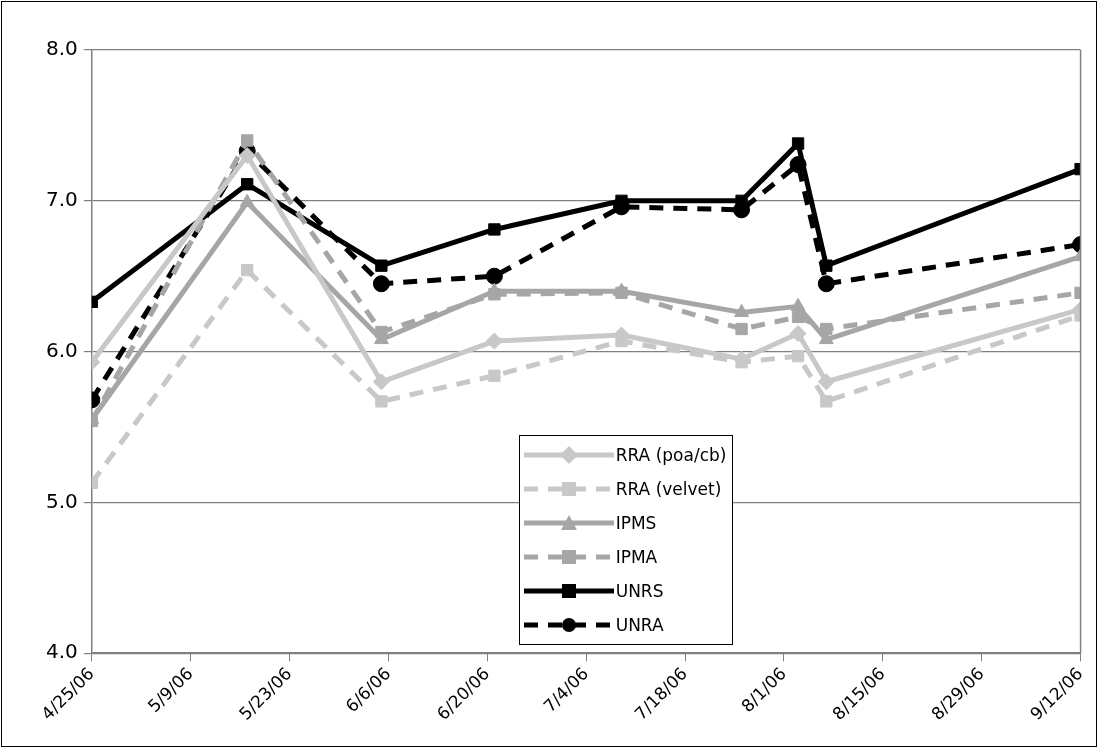 The image size is (1098, 748). I want to click on legend-label: RRA (velvet), so click(668, 490).